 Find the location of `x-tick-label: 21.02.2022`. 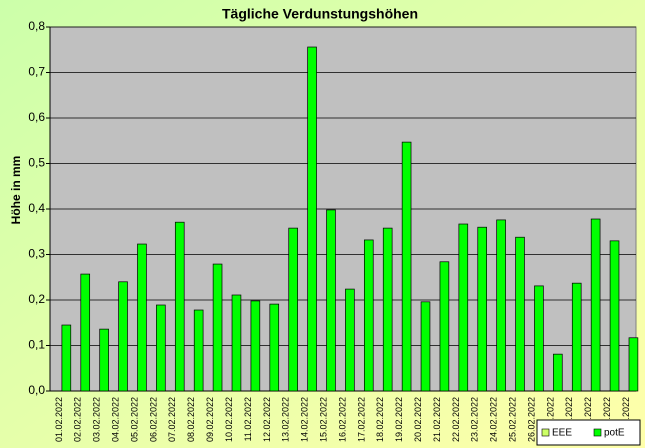

x-tick-label: 21.02.2022 is located at coordinates (437, 419).